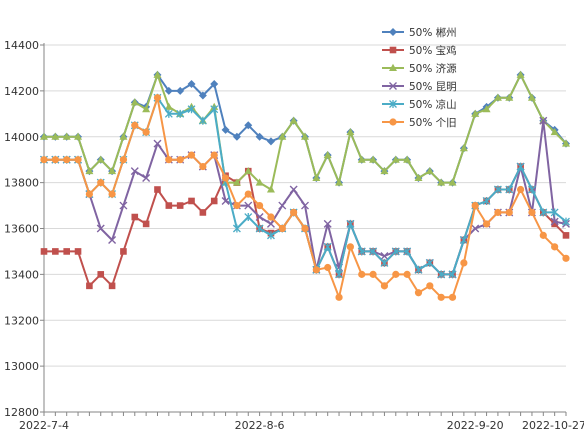 This screenshot has height=447, width=584. Describe the element at coordinates (301, 425) in the screenshot. I see `x-axis-ticks: 2022-7-4 2022-8-6 2022-9-20 2022-10-27` at that location.